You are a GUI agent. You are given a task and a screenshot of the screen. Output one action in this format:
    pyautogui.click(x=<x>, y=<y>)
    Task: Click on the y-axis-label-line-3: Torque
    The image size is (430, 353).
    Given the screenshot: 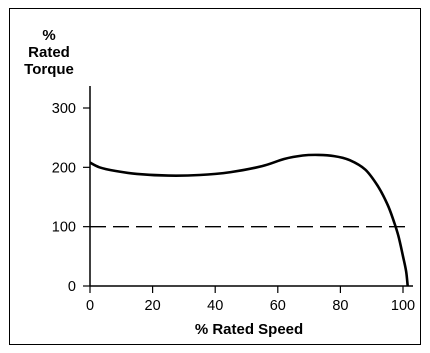 What is the action you would take?
    pyautogui.click(x=49, y=69)
    